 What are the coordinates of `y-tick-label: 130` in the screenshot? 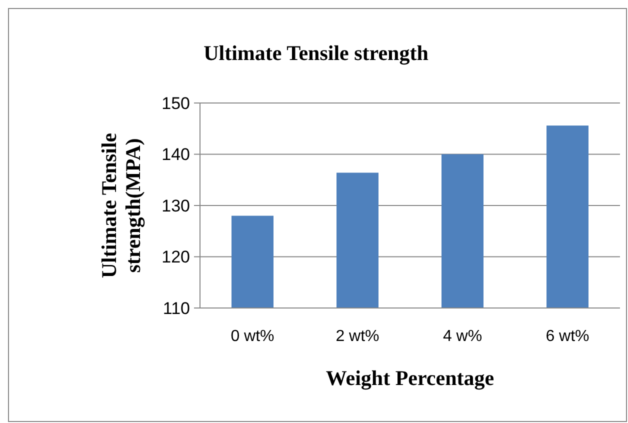 It's located at (176, 206).